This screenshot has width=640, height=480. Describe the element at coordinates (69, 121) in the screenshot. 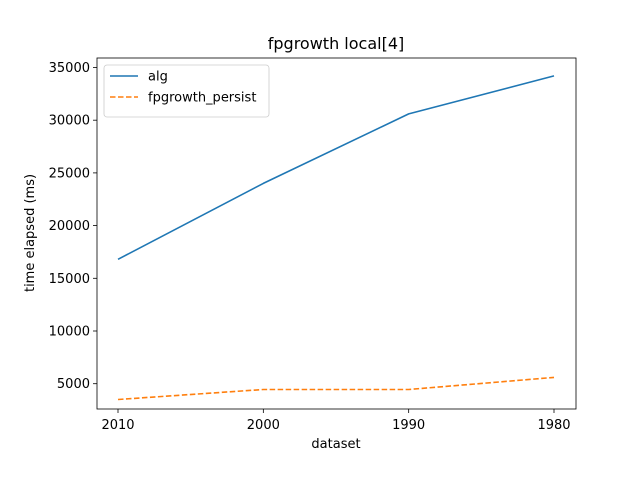

I see `y-tick-label-5: 30000` at that location.